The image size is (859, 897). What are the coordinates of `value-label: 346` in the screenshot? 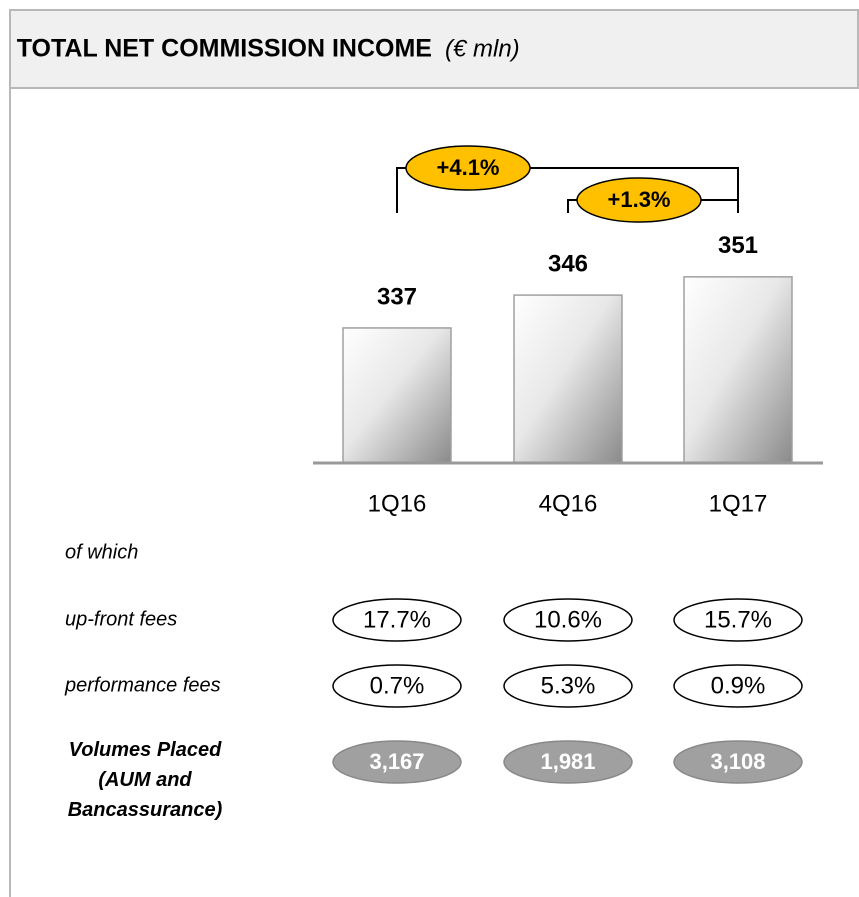 It's located at (568, 263).